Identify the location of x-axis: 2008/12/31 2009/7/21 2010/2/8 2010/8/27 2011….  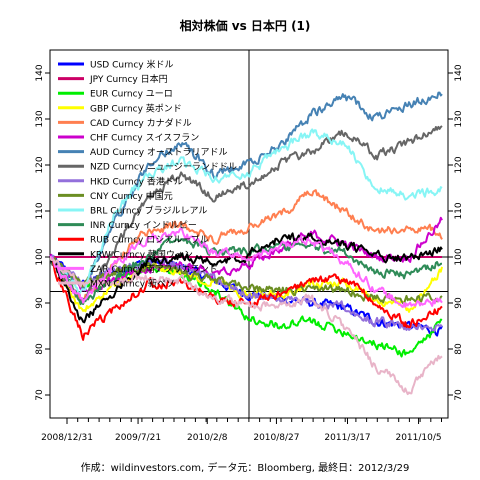
(241, 430).